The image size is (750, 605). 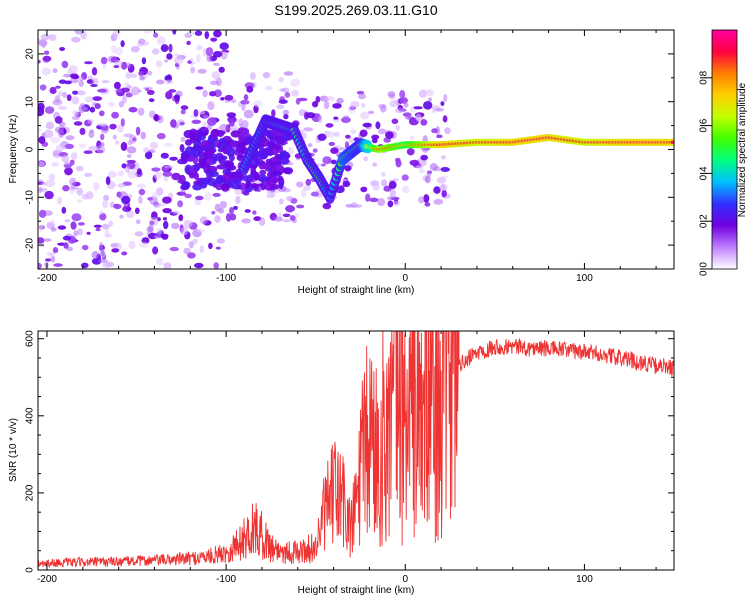 I want to click on colorbar-tick-label: 0.0, so click(x=704, y=269).